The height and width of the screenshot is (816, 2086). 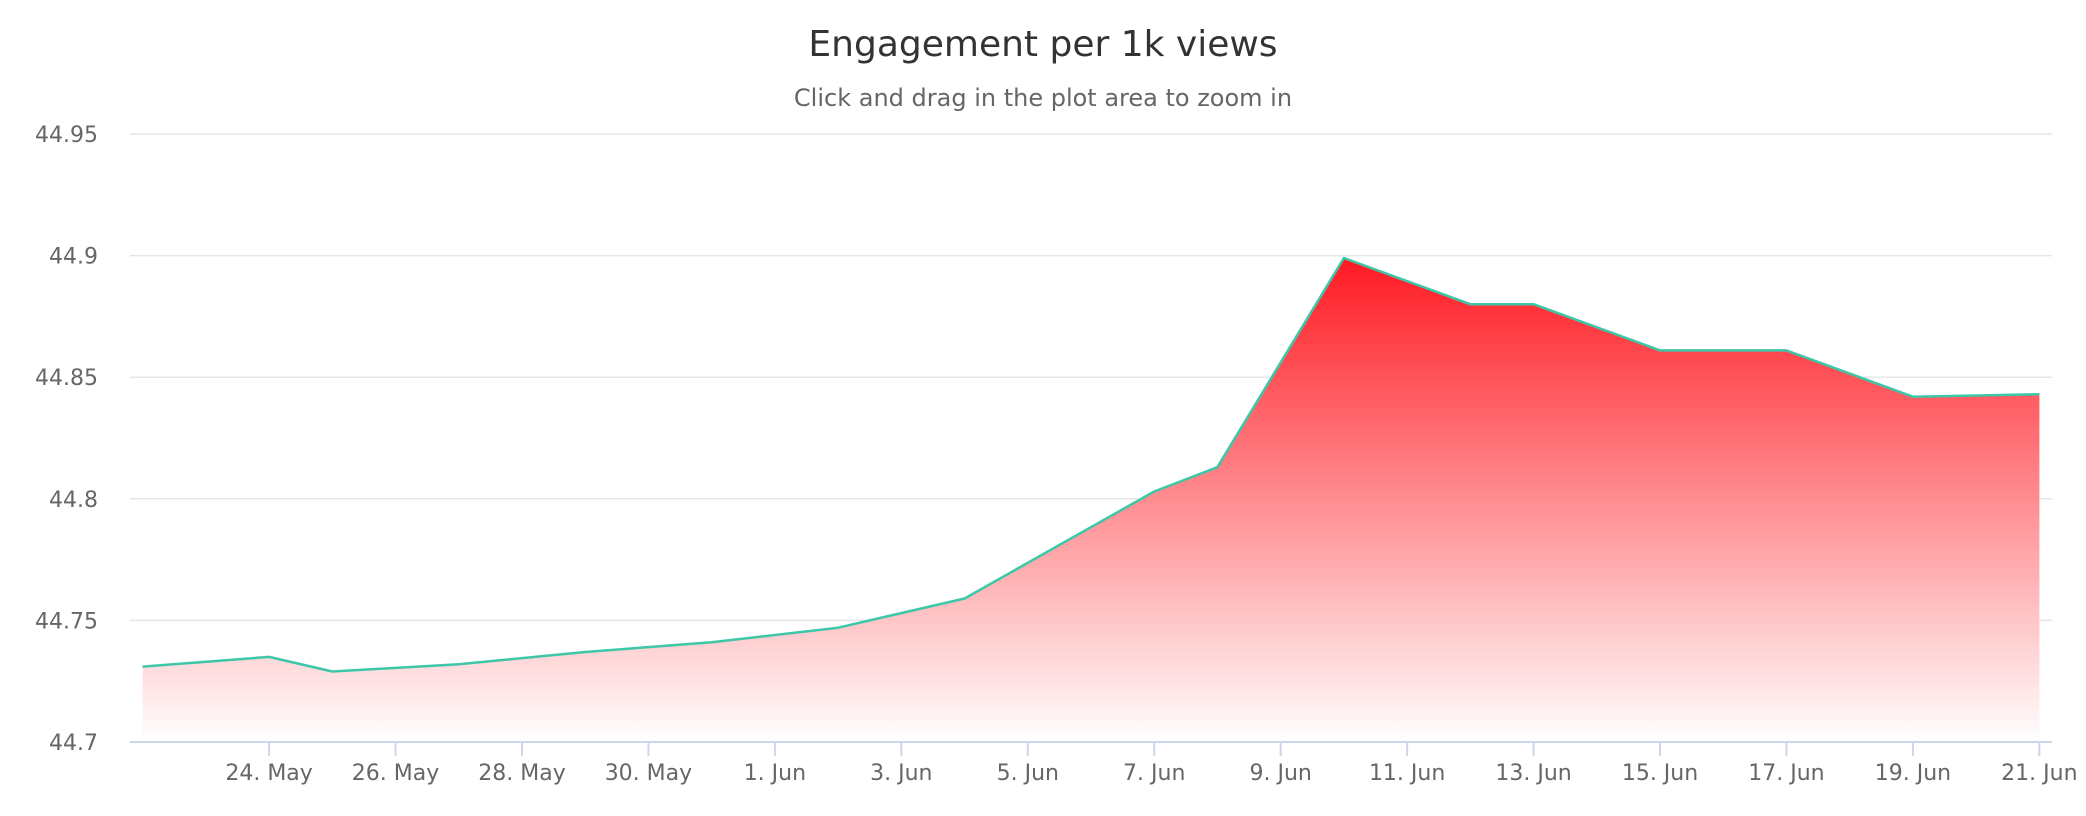 I want to click on x-tick-label: 30. May, so click(x=648, y=773).